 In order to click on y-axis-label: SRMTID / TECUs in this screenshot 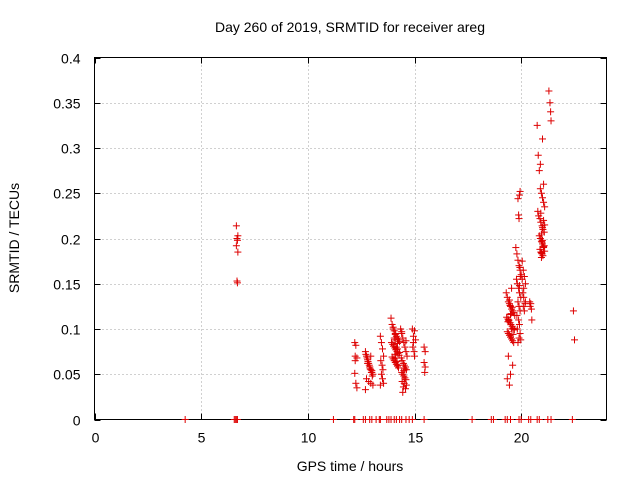, I will do `click(14, 238)`.